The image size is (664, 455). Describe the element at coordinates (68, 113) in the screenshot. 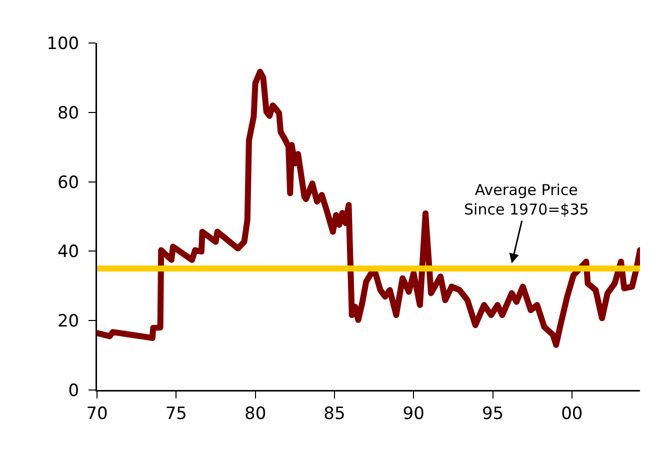

I see `y-tick-label: 80` at that location.